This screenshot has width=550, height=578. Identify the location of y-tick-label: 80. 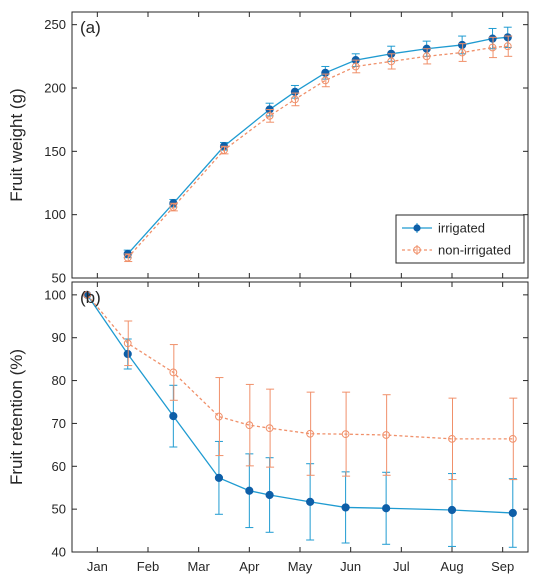
(59, 380).